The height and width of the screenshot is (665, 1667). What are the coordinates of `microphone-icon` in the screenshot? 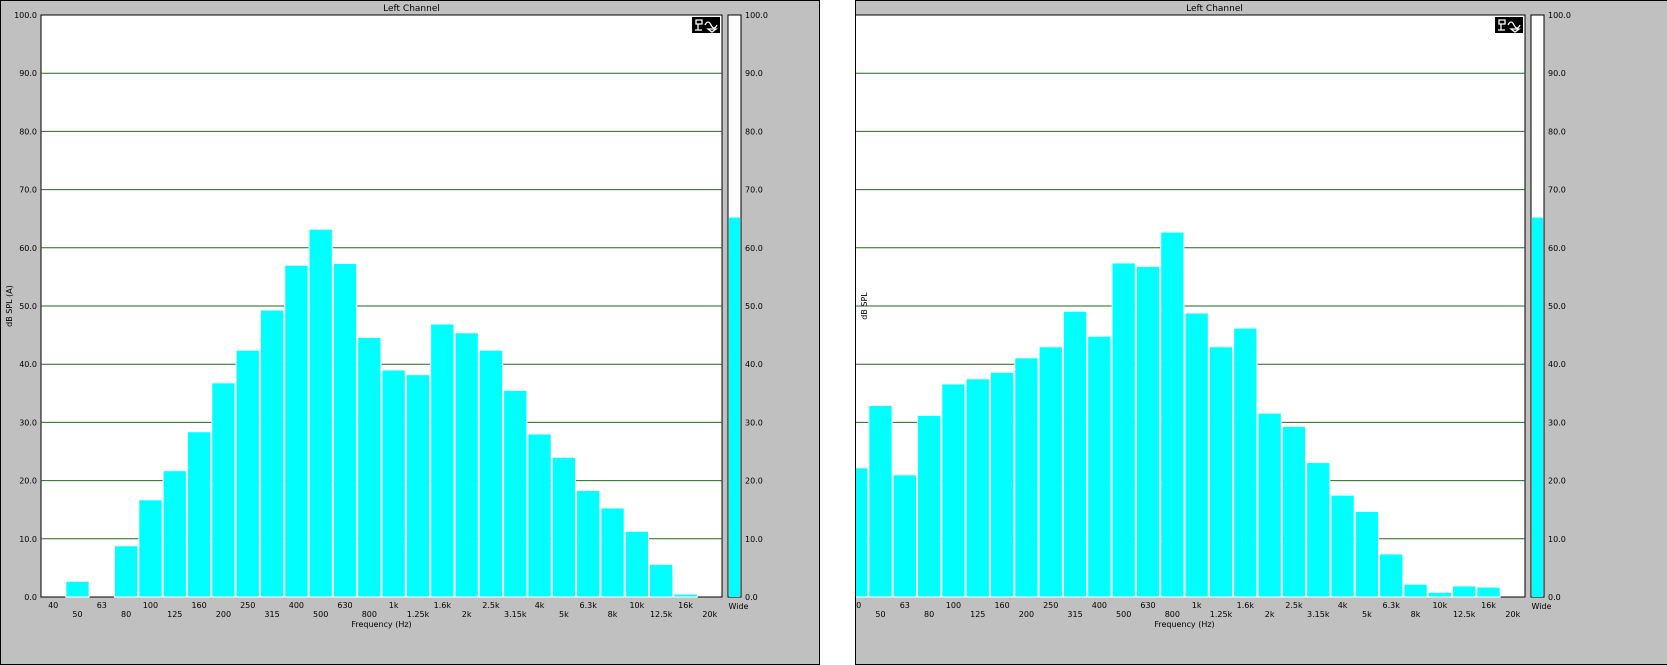 It's located at (699, 25).